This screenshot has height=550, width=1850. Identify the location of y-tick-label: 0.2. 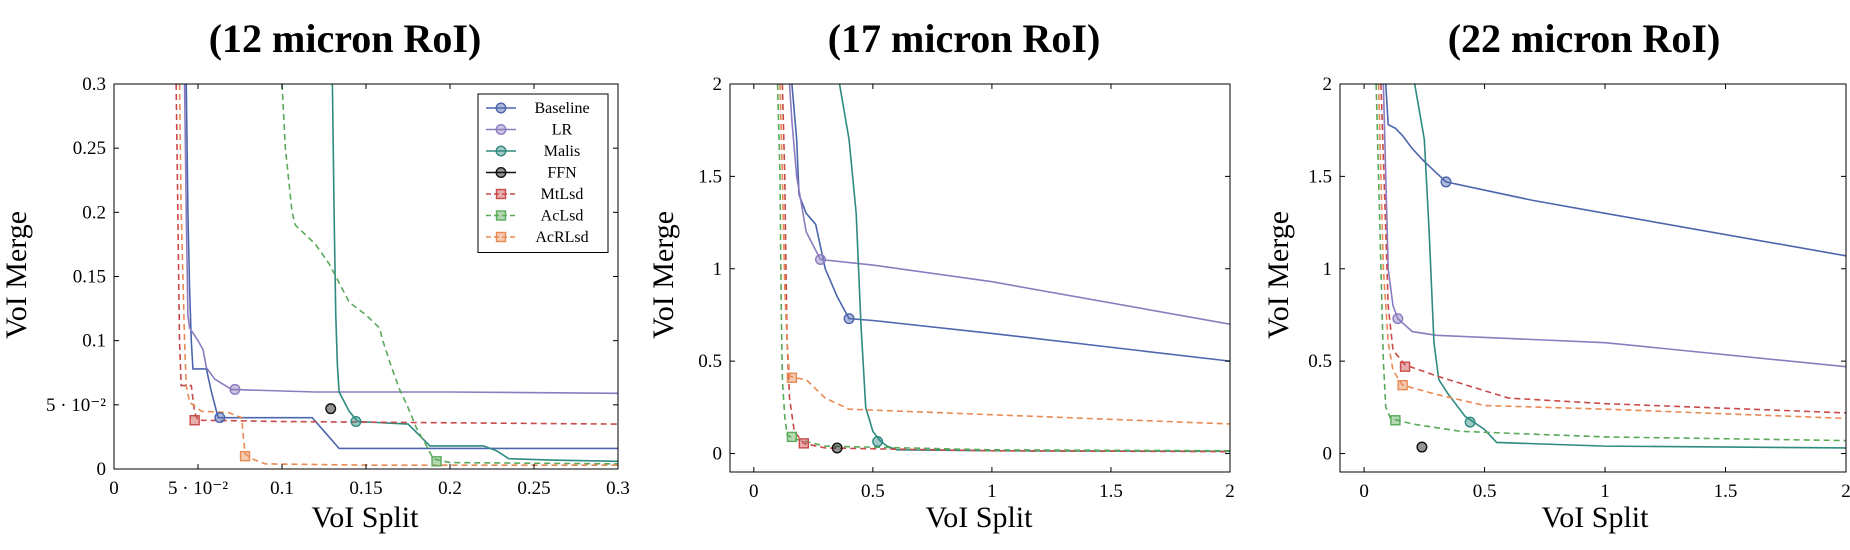
(94, 212).